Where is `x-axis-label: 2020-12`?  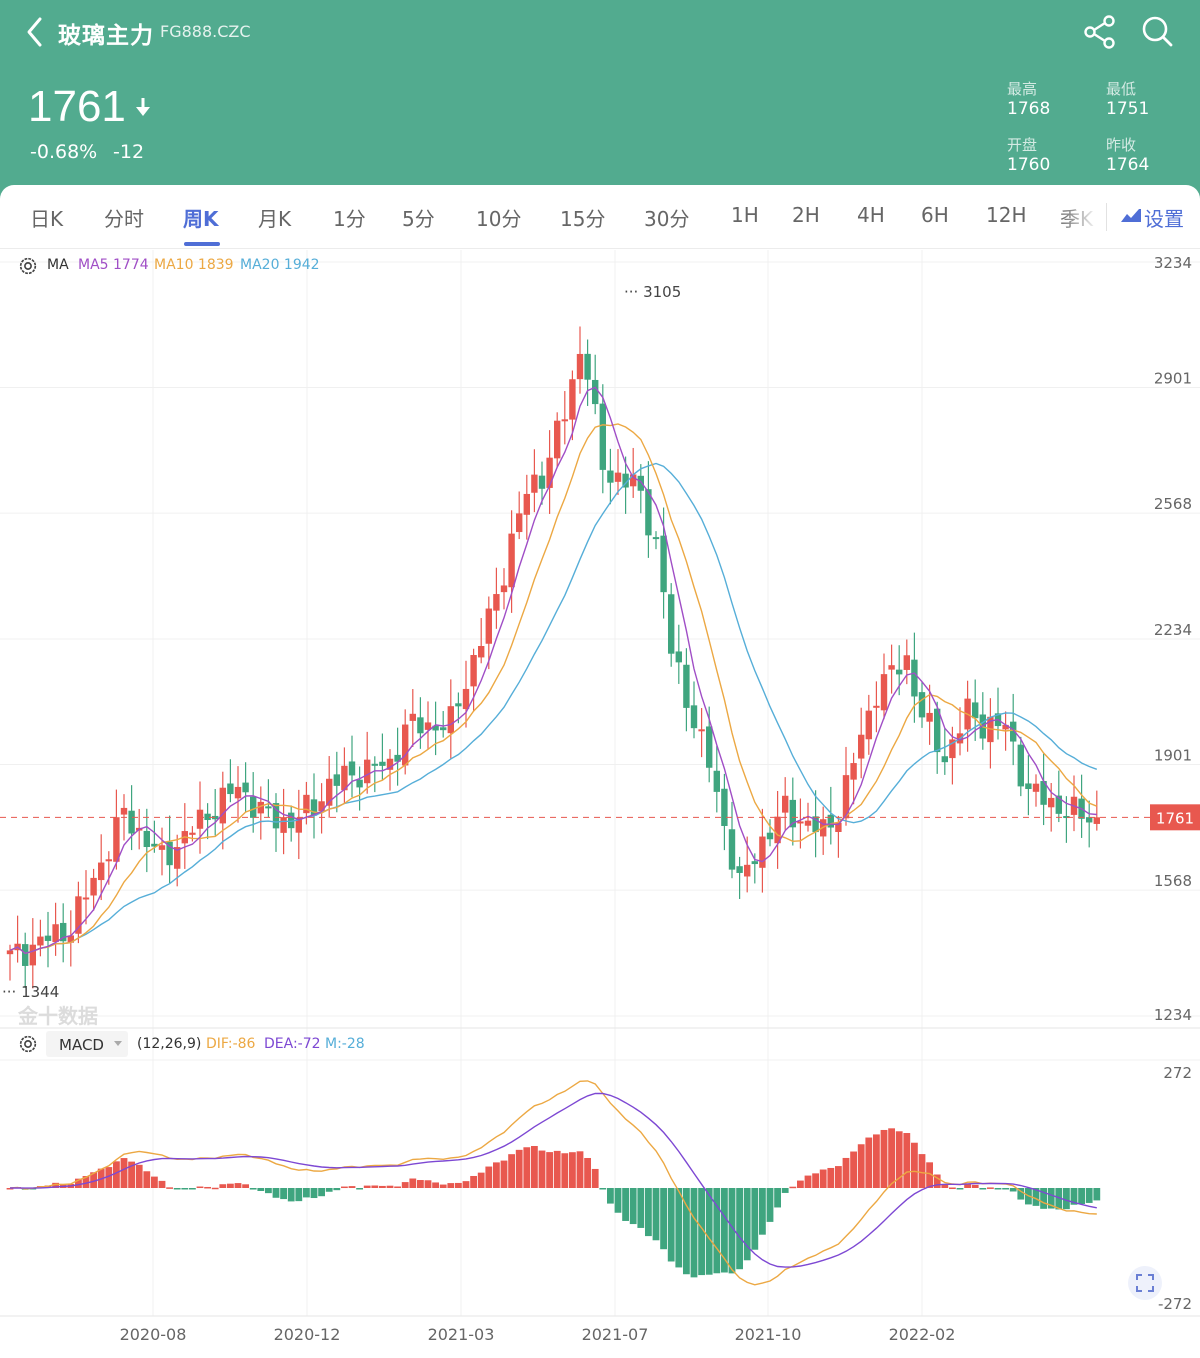
x-axis-label: 2020-12 is located at coordinates (307, 1334).